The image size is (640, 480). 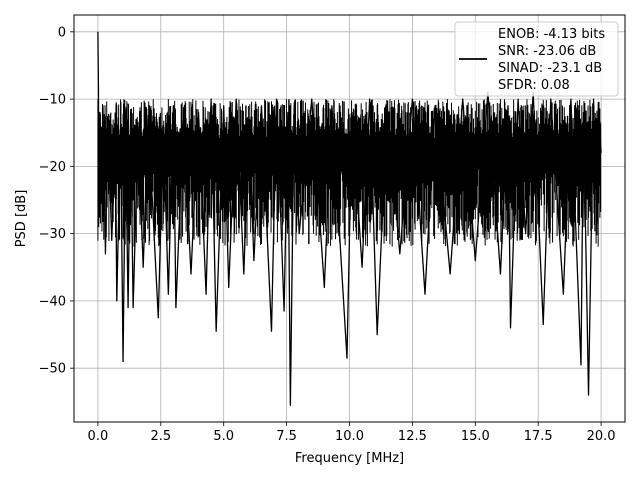 I want to click on legend-entry-sinad: SINAD: -23.1 dB, so click(x=550, y=68).